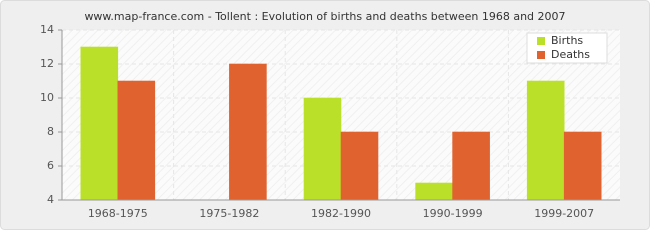  What do you see at coordinates (229, 213) in the screenshot?
I see `x-tick-label: 1975-1982` at bounding box center [229, 213].